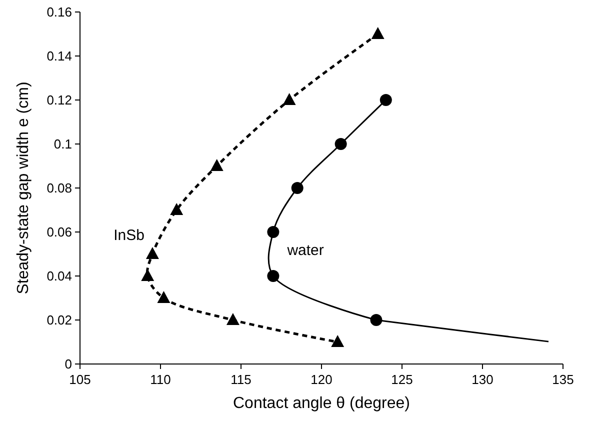  What do you see at coordinates (129, 235) in the screenshot?
I see `series-label: InSb` at bounding box center [129, 235].